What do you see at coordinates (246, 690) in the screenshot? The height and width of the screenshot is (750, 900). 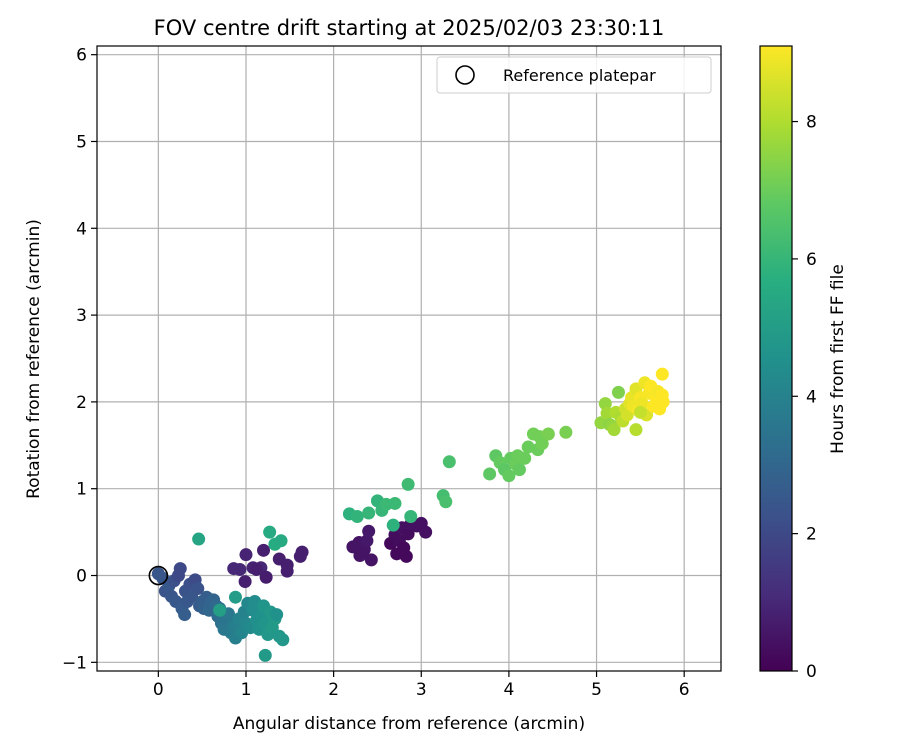 I see `x-tick-label: 1` at bounding box center [246, 690].